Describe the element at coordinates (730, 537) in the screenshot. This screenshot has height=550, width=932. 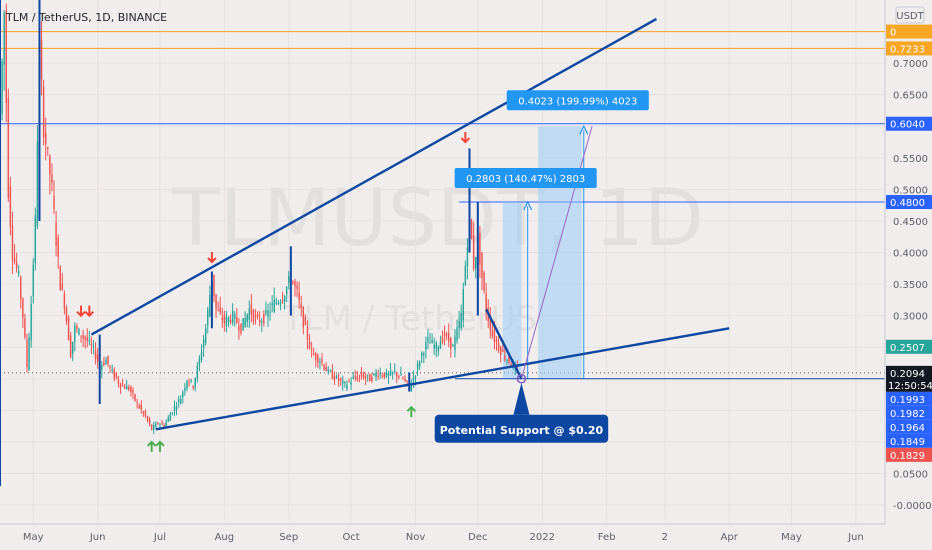
I see `x-tick-label: Apr` at that location.